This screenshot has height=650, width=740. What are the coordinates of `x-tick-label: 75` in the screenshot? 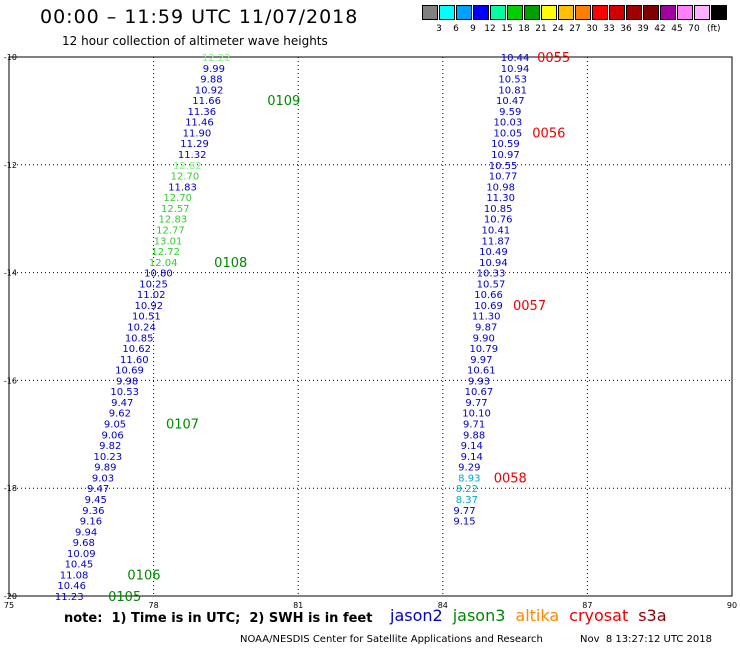 It's located at (9, 605).